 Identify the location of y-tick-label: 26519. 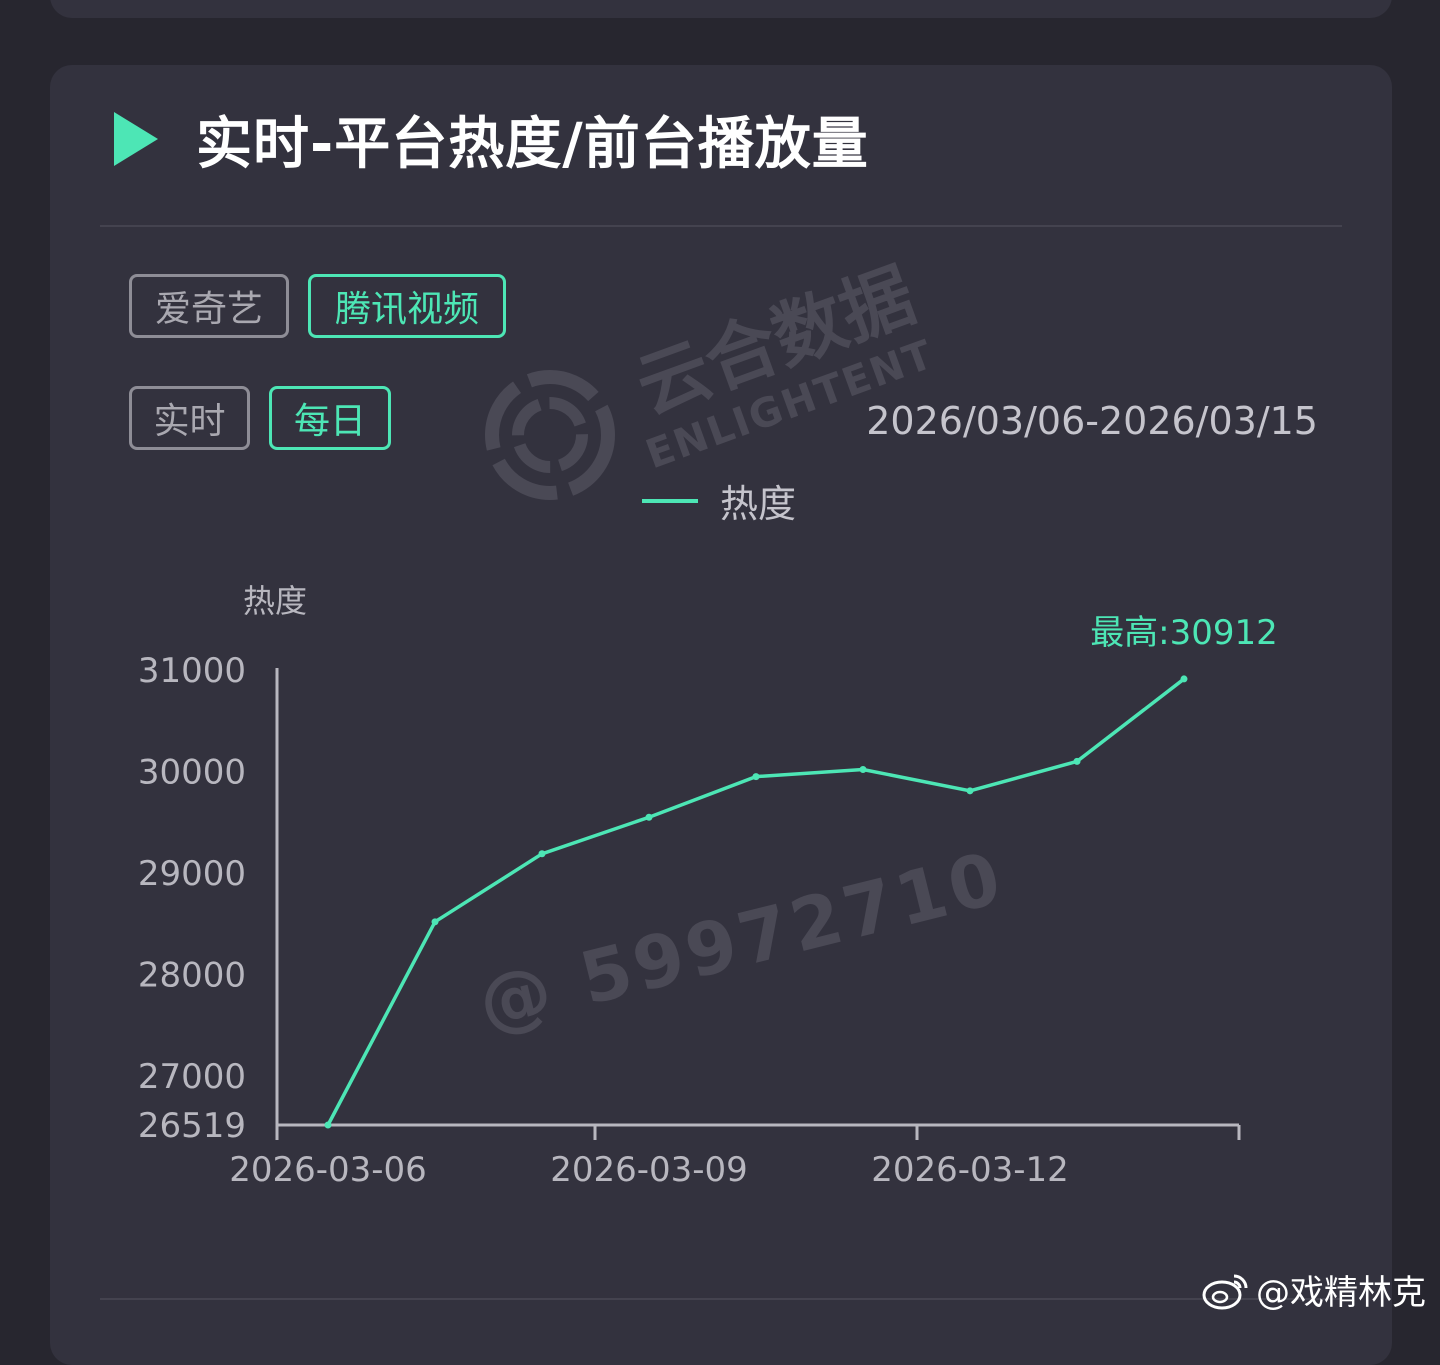
(192, 1126).